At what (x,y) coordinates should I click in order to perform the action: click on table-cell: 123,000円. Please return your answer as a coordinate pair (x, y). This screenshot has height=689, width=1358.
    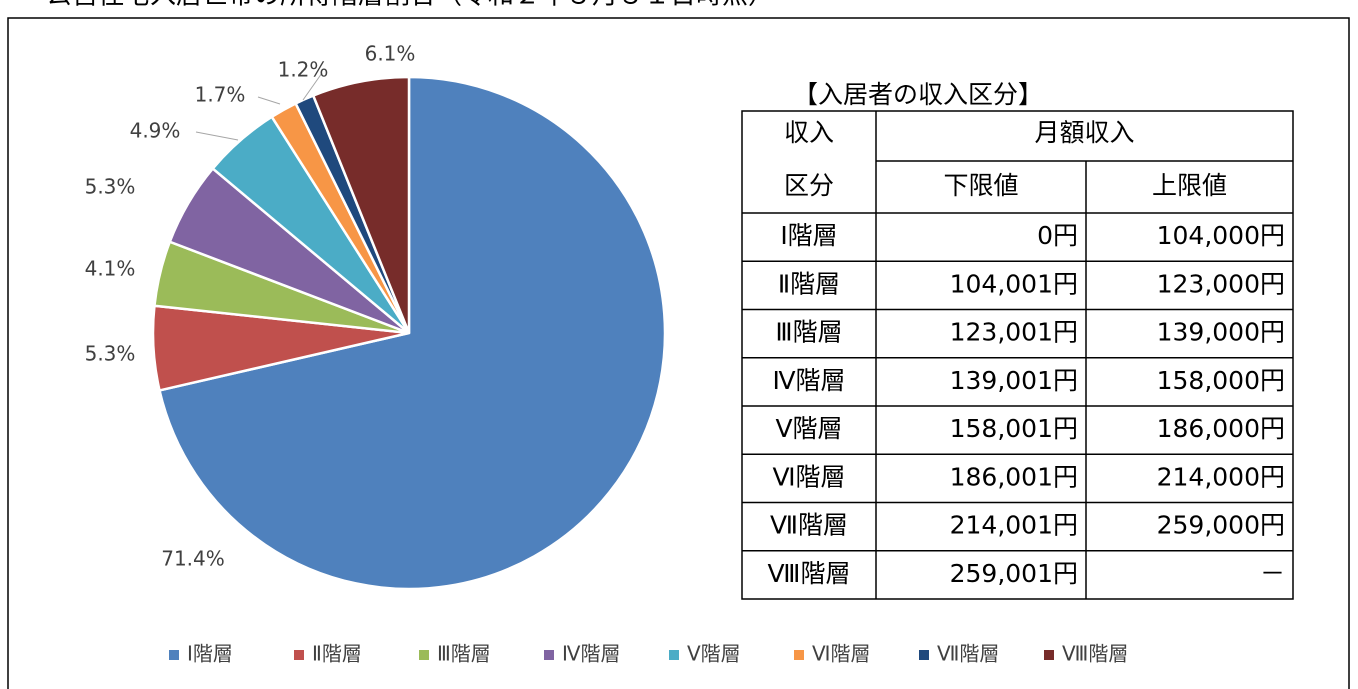
    Looking at the image, I should click on (1221, 283).